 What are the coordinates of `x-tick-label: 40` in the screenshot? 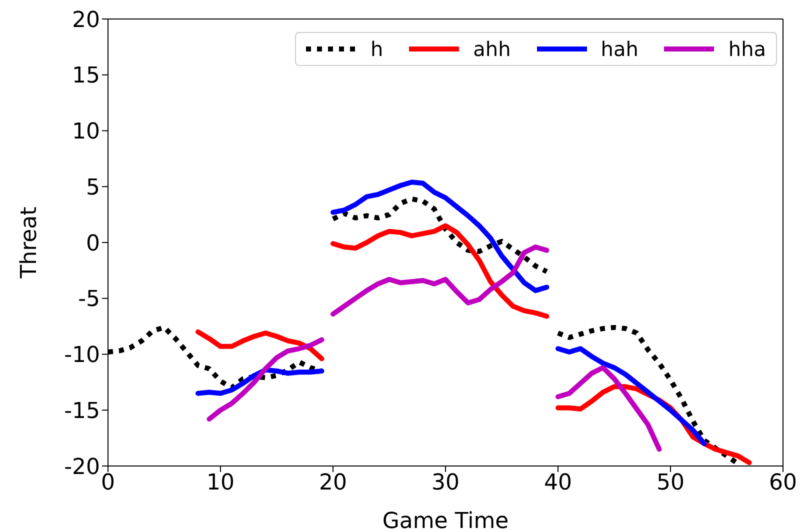 It's located at (558, 483).